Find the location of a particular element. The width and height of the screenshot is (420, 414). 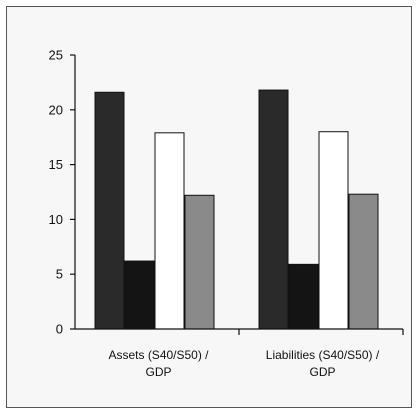

y-tick-label: 10 is located at coordinates (56, 219).